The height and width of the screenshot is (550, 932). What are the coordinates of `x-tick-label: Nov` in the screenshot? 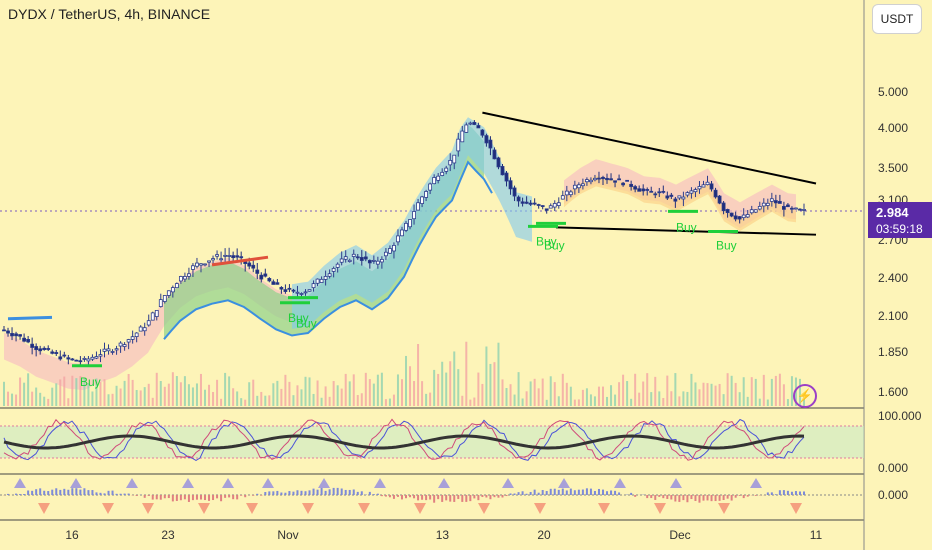 It's located at (287, 535).